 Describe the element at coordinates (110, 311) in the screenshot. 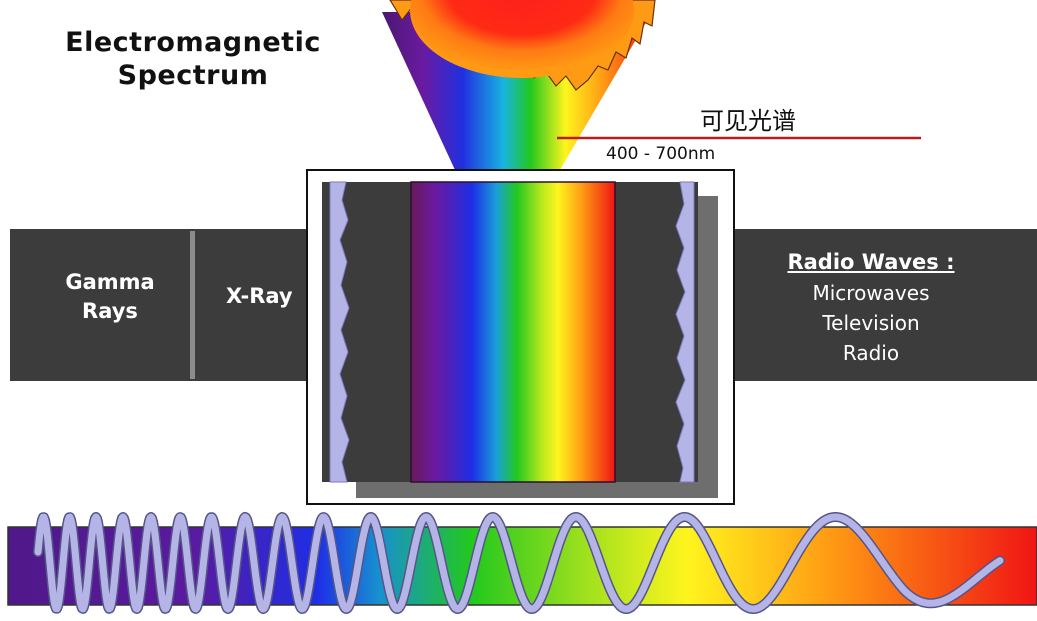

I see `gamma-line-2: Rays` at that location.